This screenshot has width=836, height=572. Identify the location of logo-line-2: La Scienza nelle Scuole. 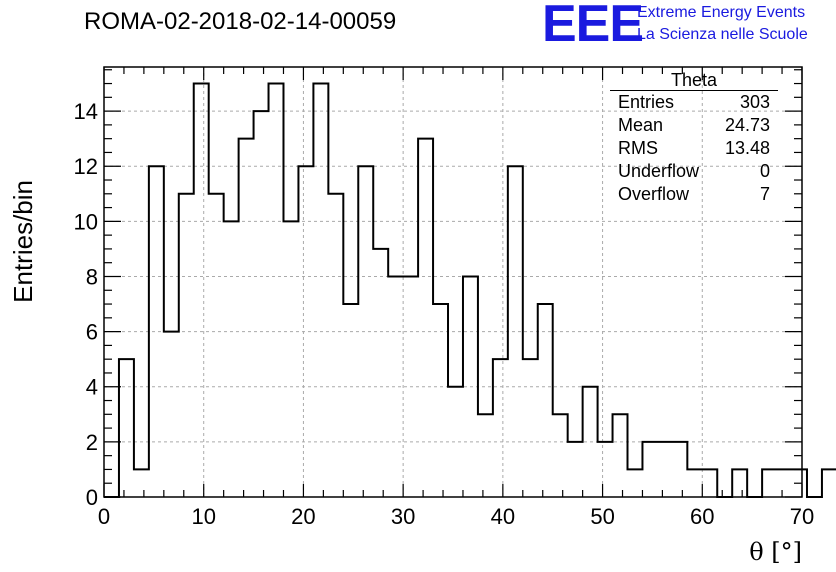
(722, 34).